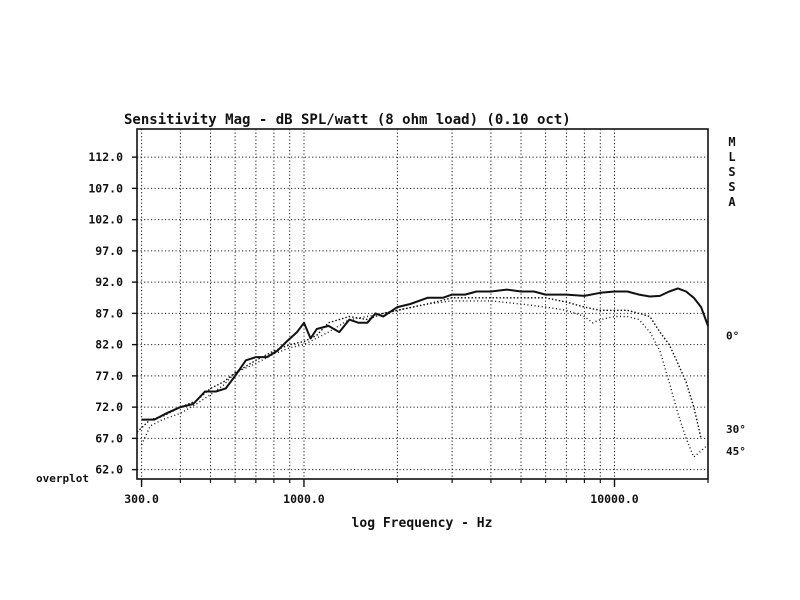  What do you see at coordinates (109, 282) in the screenshot?
I see `y-tick-label: 92.0` at bounding box center [109, 282].